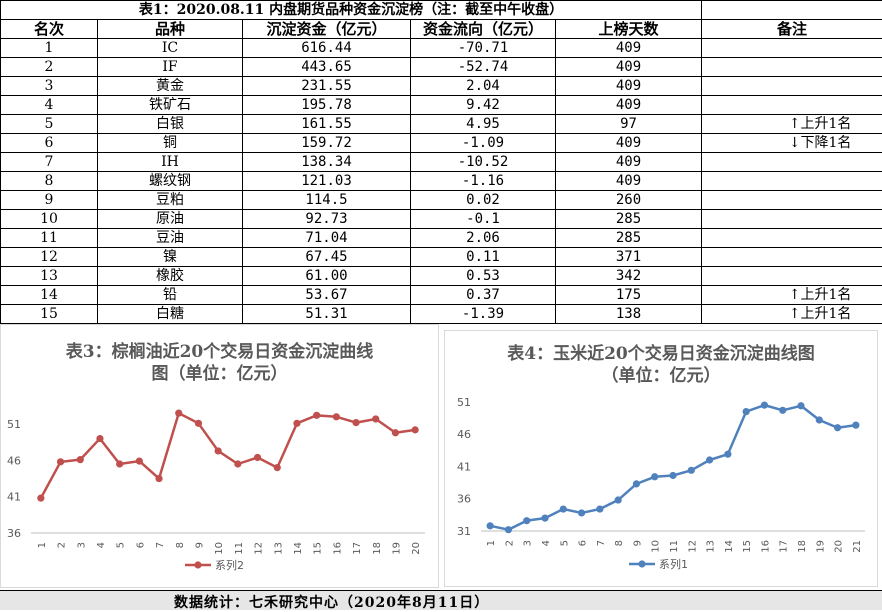 The width and height of the screenshot is (882, 612). I want to click on cell-capital: 231.55, so click(327, 86).